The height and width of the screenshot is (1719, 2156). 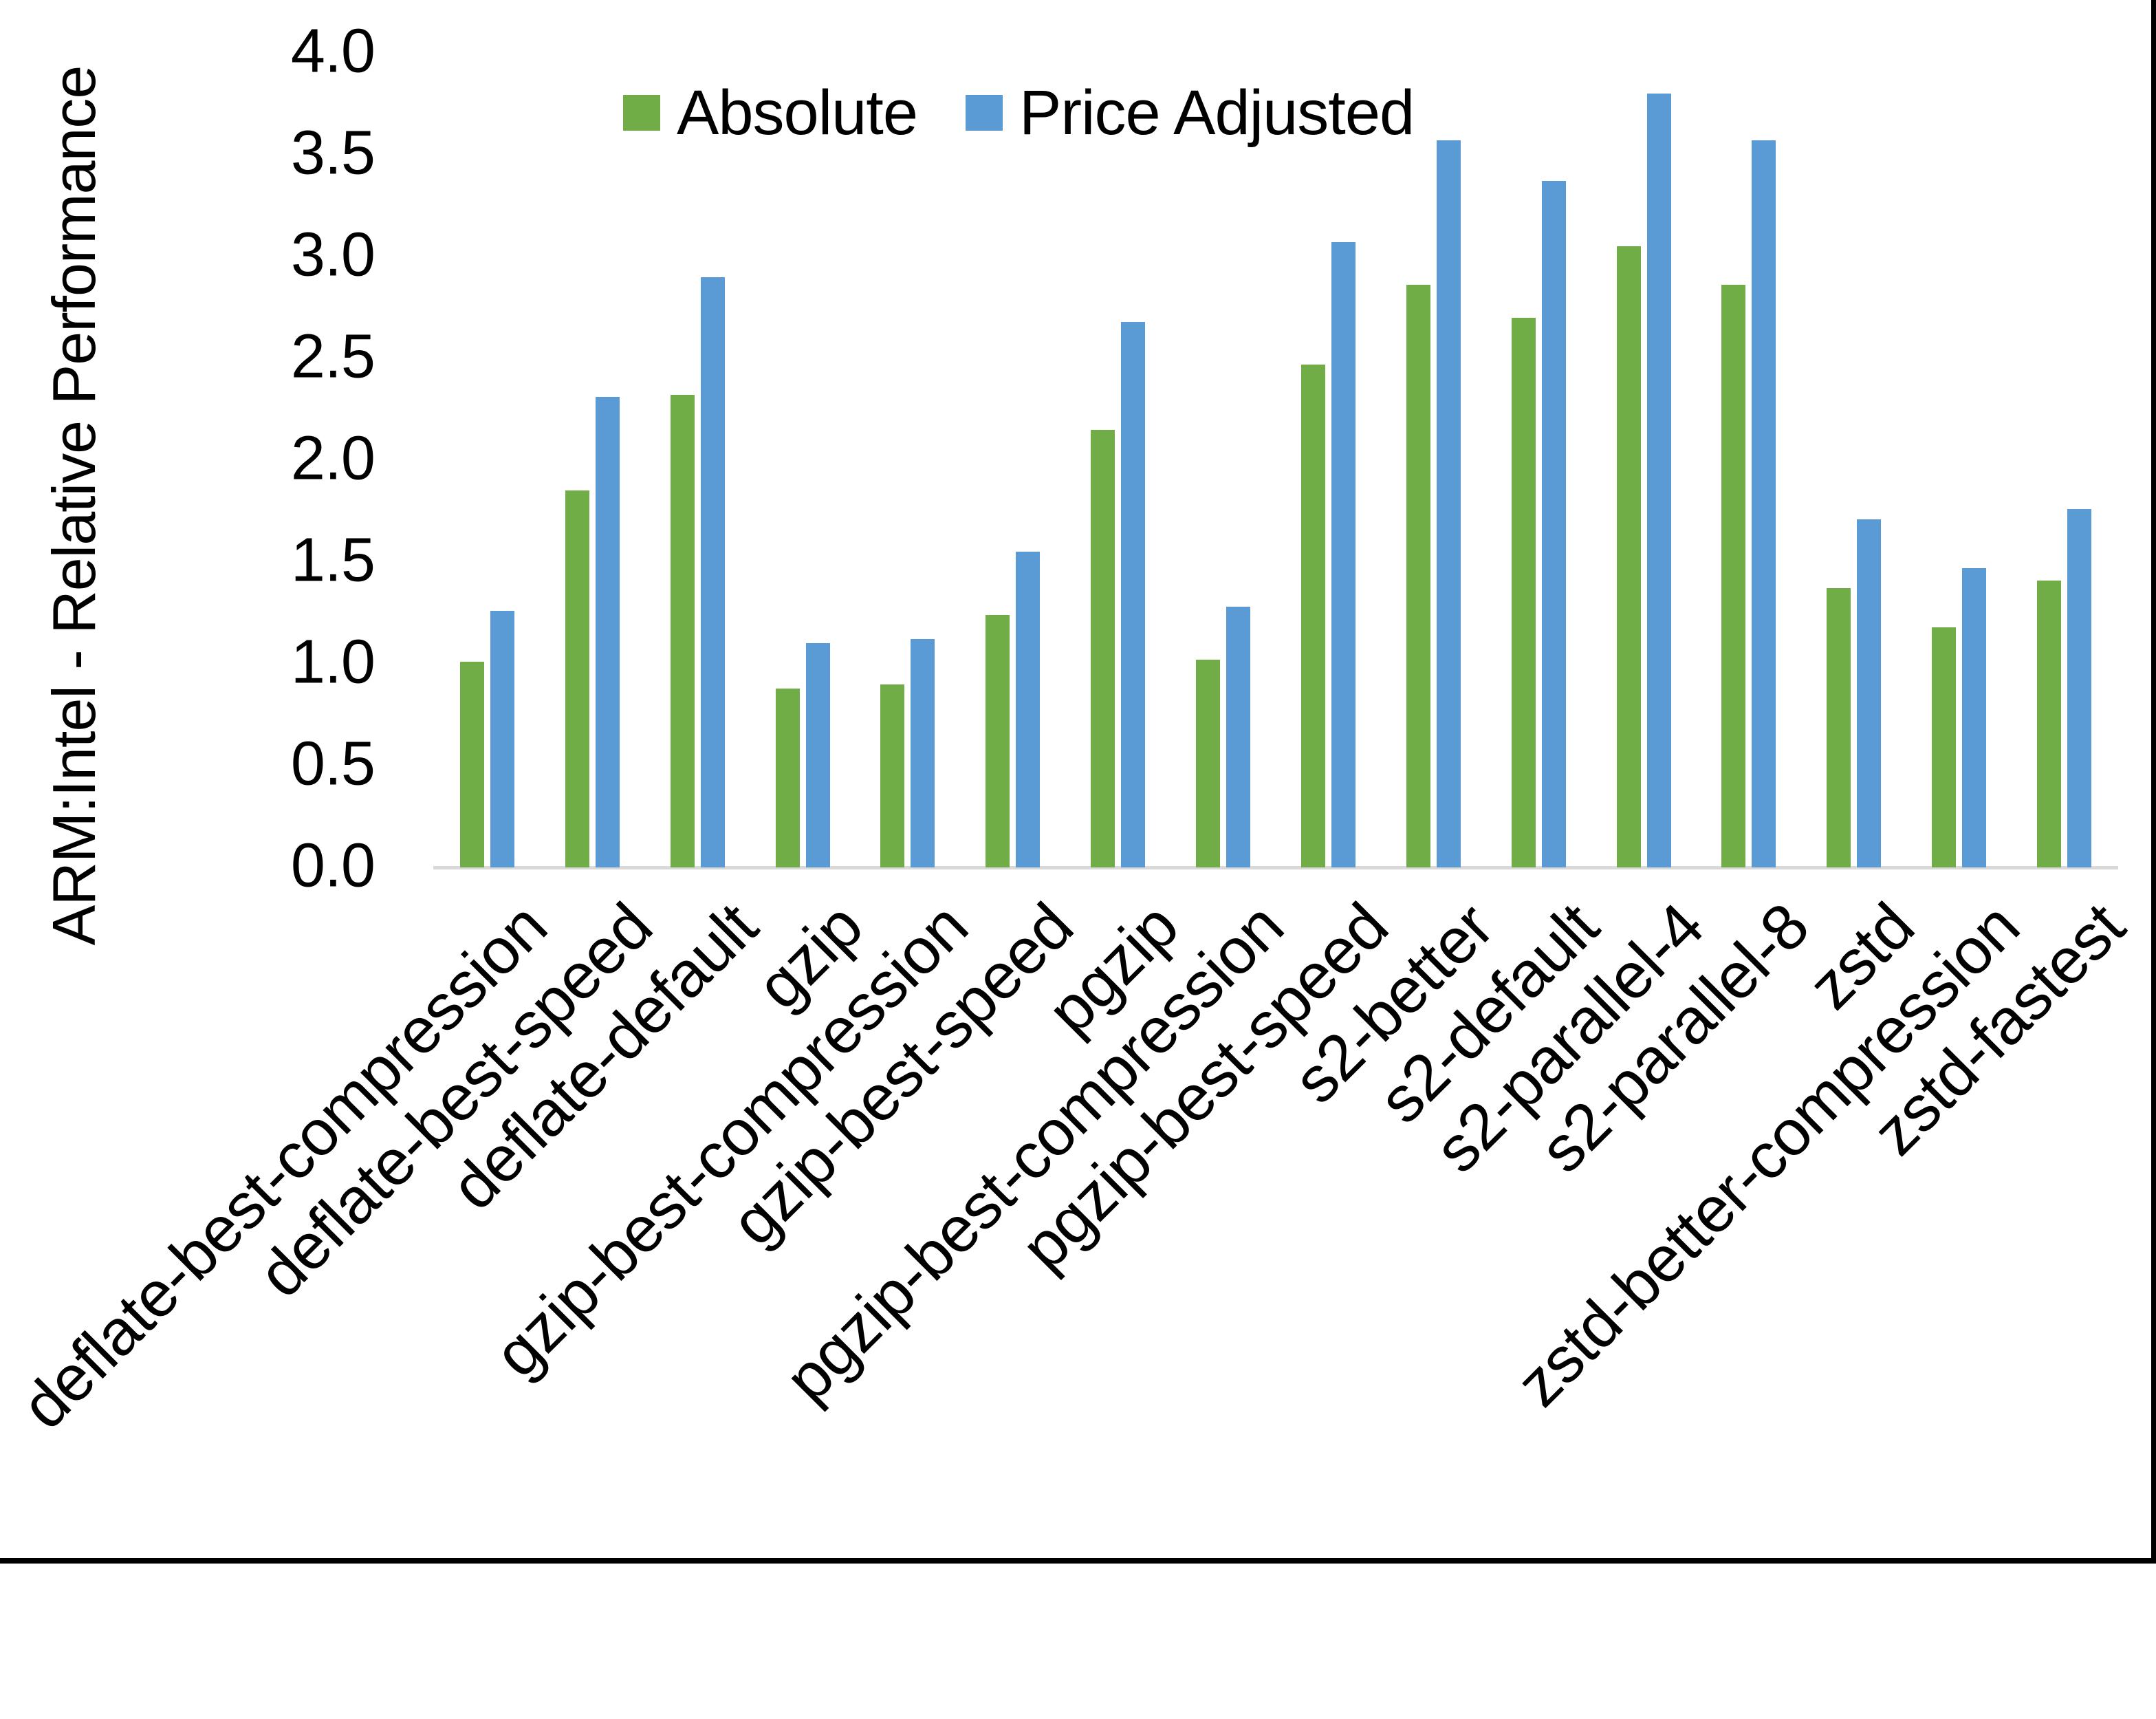 What do you see at coordinates (74, 505) in the screenshot?
I see `y-axis-title: ARM:Intel - Relative Performance` at bounding box center [74, 505].